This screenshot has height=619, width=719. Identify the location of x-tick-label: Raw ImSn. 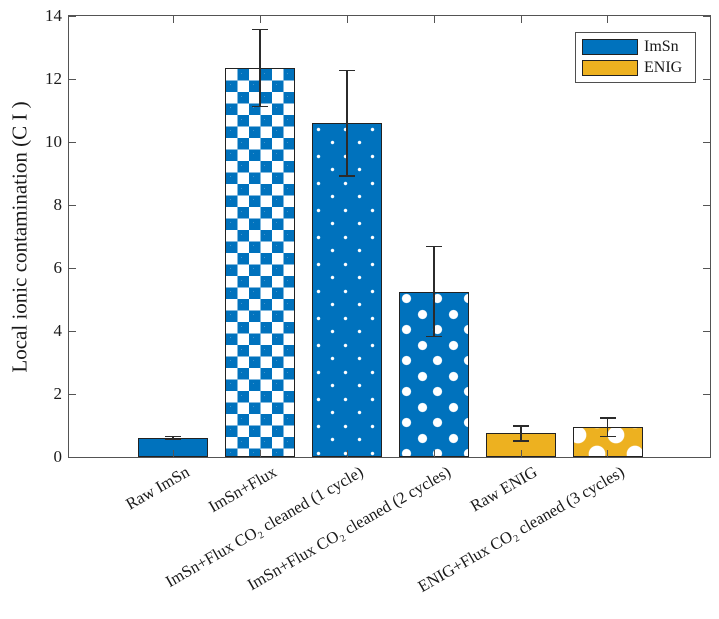
(157, 488).